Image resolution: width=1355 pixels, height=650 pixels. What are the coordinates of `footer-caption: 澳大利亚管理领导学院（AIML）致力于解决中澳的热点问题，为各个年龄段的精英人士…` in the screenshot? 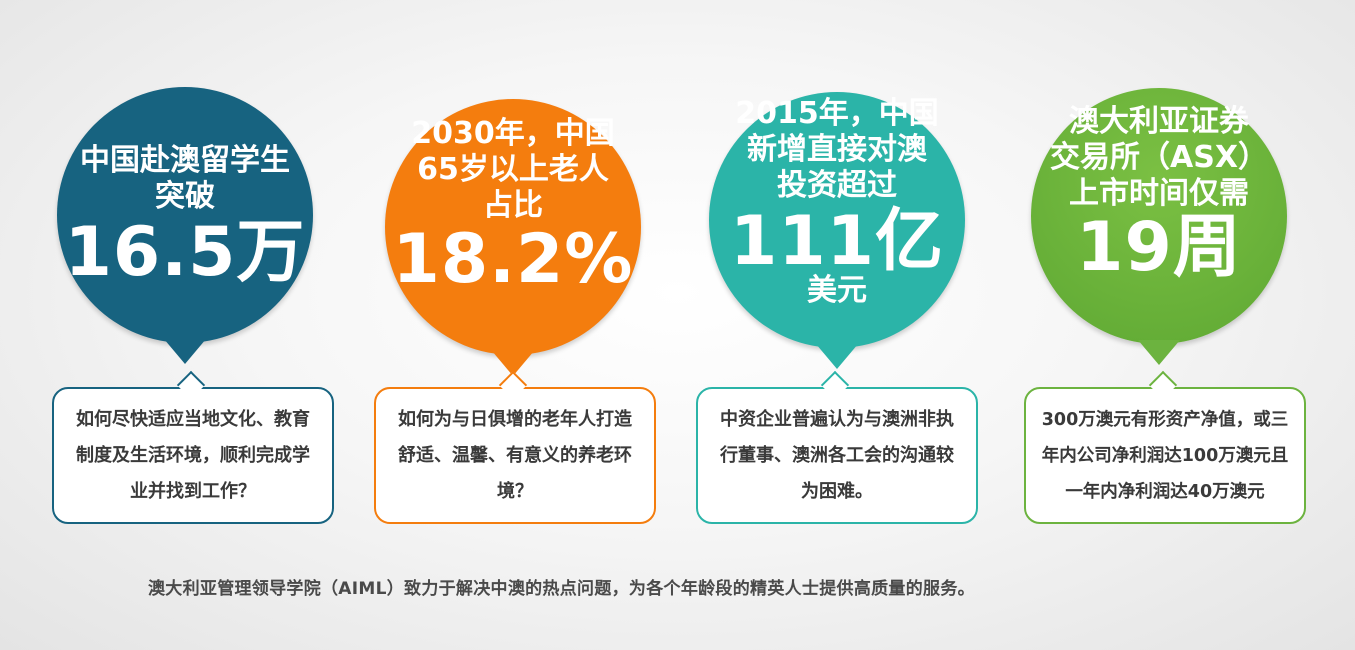 It's located at (561, 589).